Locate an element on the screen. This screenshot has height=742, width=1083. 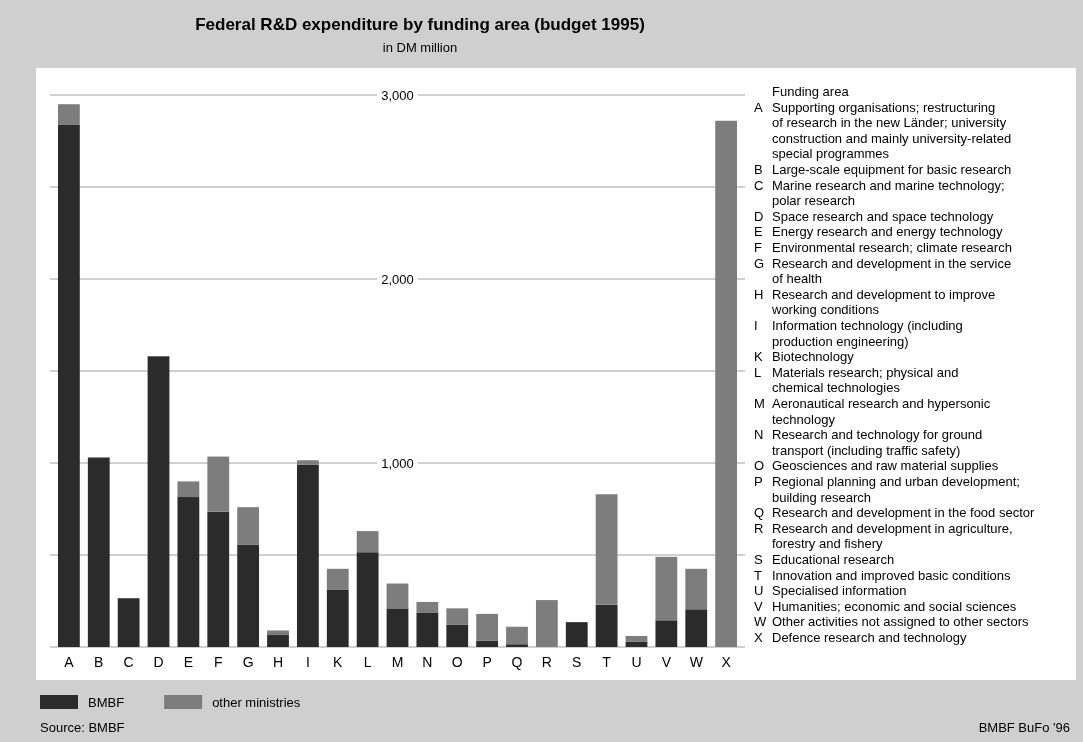
text: N Research and technology for ground transport (including traffic safety) is located at coordinates (868, 442).